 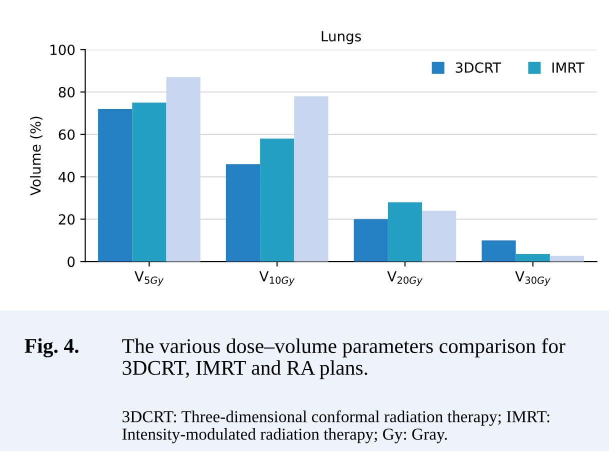 What do you see at coordinates (336, 427) in the screenshot?
I see `text: 3DCRT: Three-dimensional conformal radiation therapy; IMRT: Intensity-modulated radiation therapy; Gy: Gray.` at bounding box center [336, 427].